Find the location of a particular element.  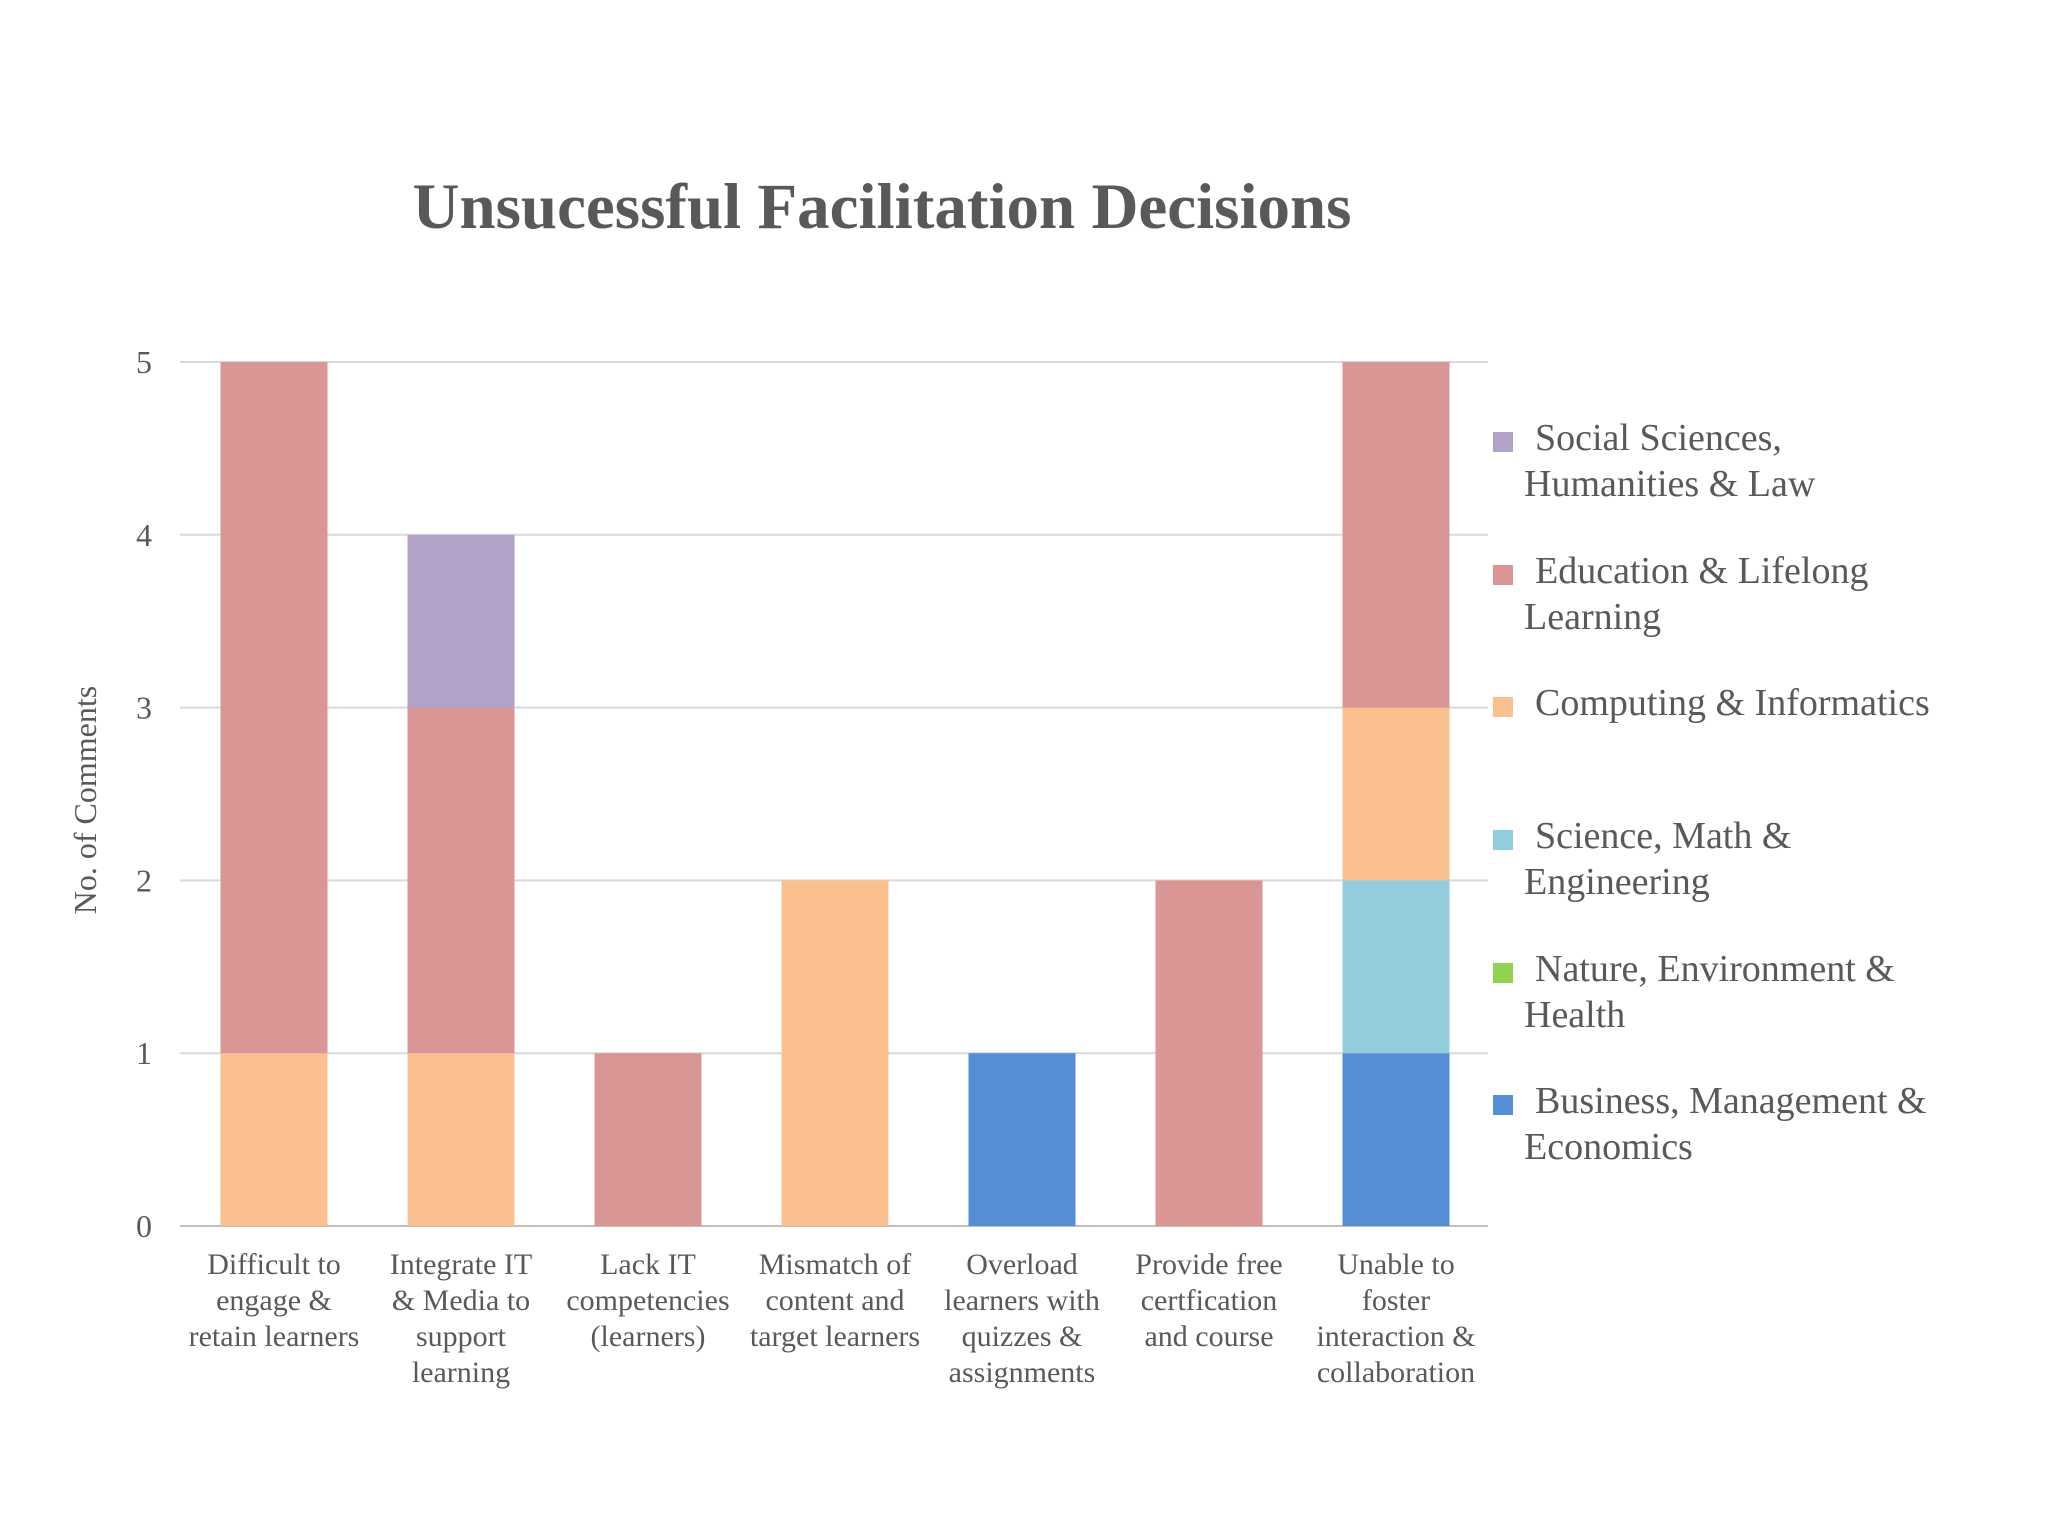

bar-segment-cat7-series1 is located at coordinates (1396, 1139).